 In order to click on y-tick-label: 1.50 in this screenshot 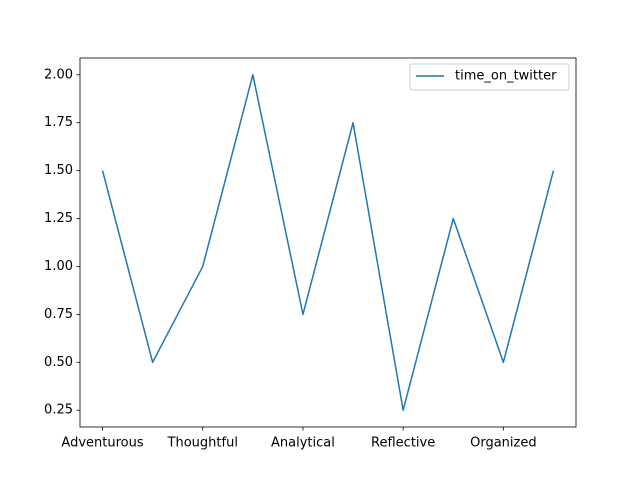, I will do `click(58, 170)`.